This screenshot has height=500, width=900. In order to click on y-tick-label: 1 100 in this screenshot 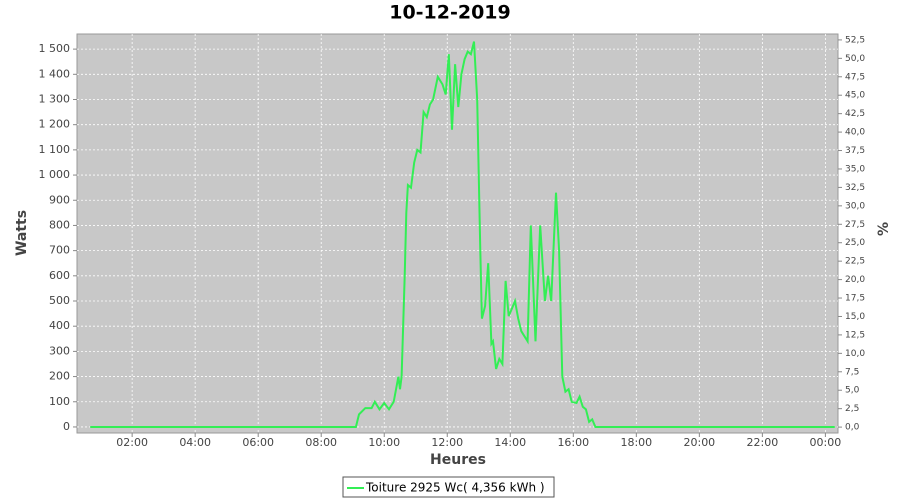, I will do `click(55, 149)`.